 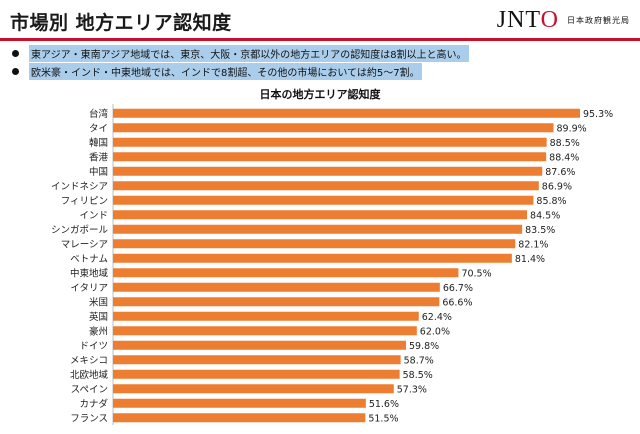 I want to click on jnto-logo: JNTO 日本政府観光局, so click(x=563, y=20).